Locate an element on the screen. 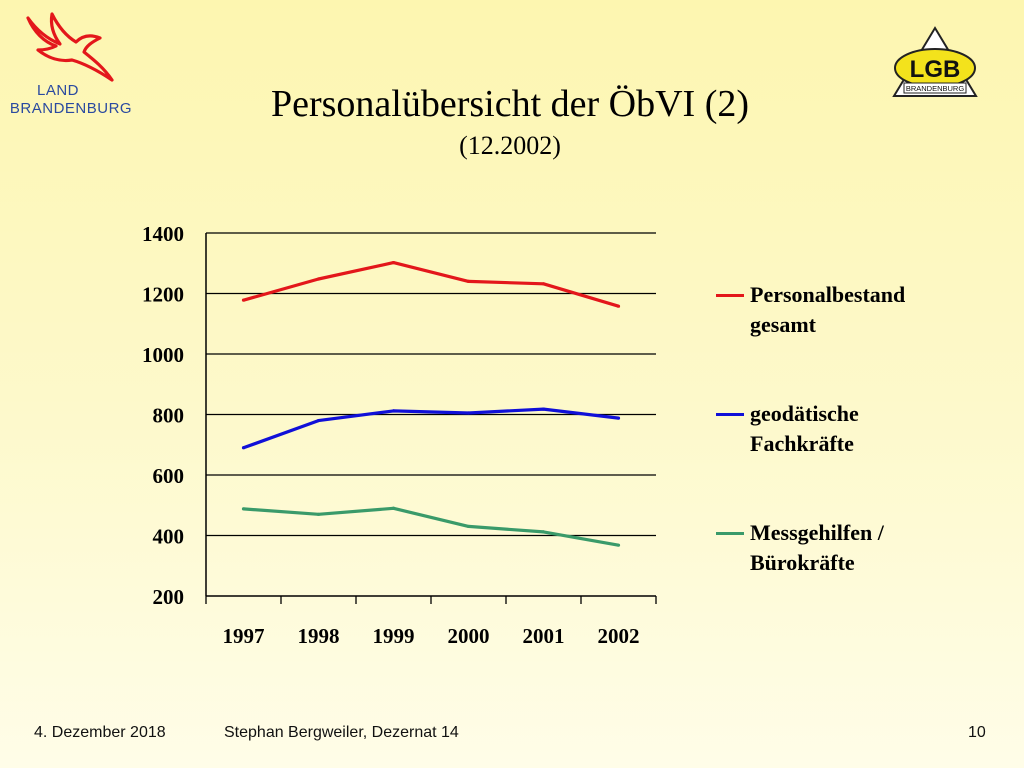 The image size is (1024, 768). logo-text-brandenburg: BRANDENBURG is located at coordinates (71, 108).